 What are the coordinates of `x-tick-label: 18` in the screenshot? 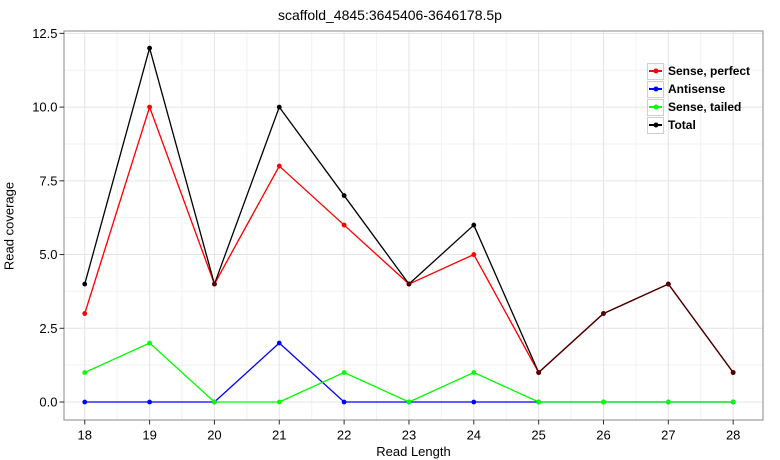 It's located at (85, 435).